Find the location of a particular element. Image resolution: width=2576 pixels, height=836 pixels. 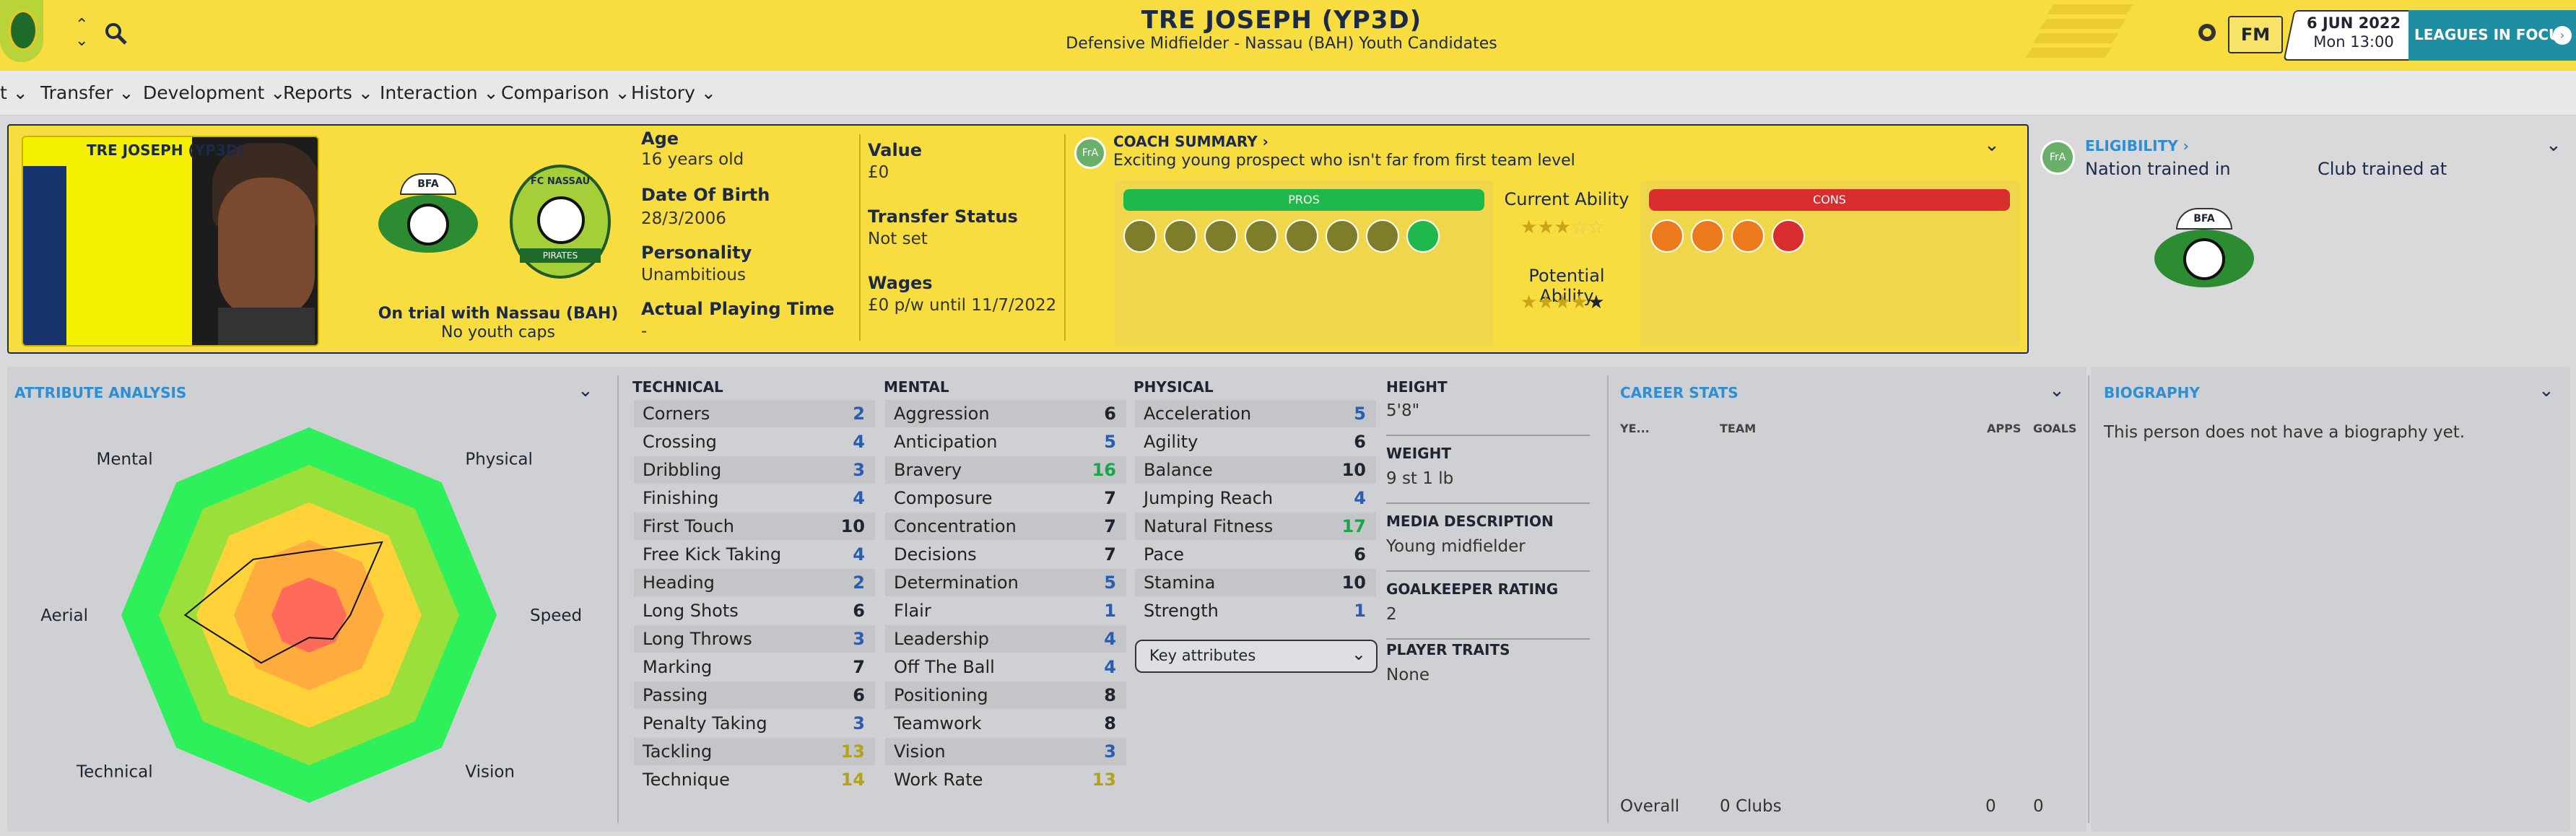

attribute-row: Agility 6 is located at coordinates (1255, 442).